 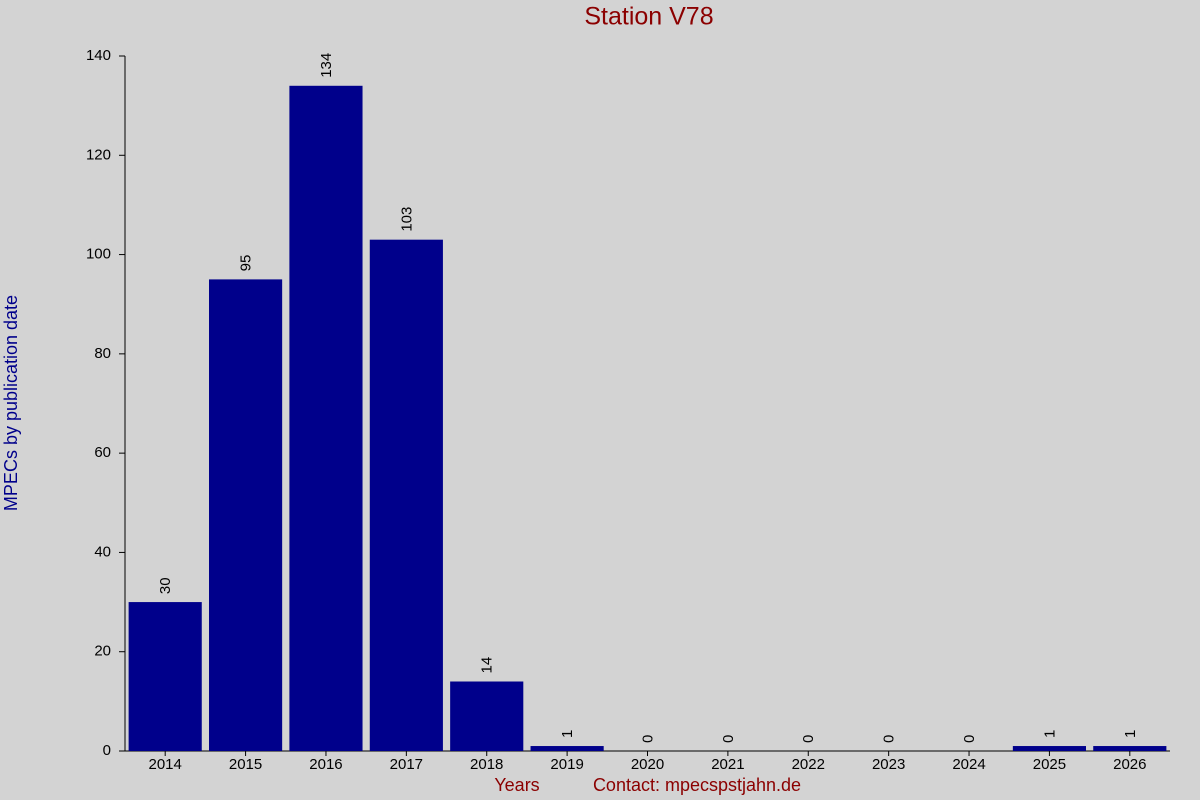 I want to click on value-label: 103, so click(x=406, y=219).